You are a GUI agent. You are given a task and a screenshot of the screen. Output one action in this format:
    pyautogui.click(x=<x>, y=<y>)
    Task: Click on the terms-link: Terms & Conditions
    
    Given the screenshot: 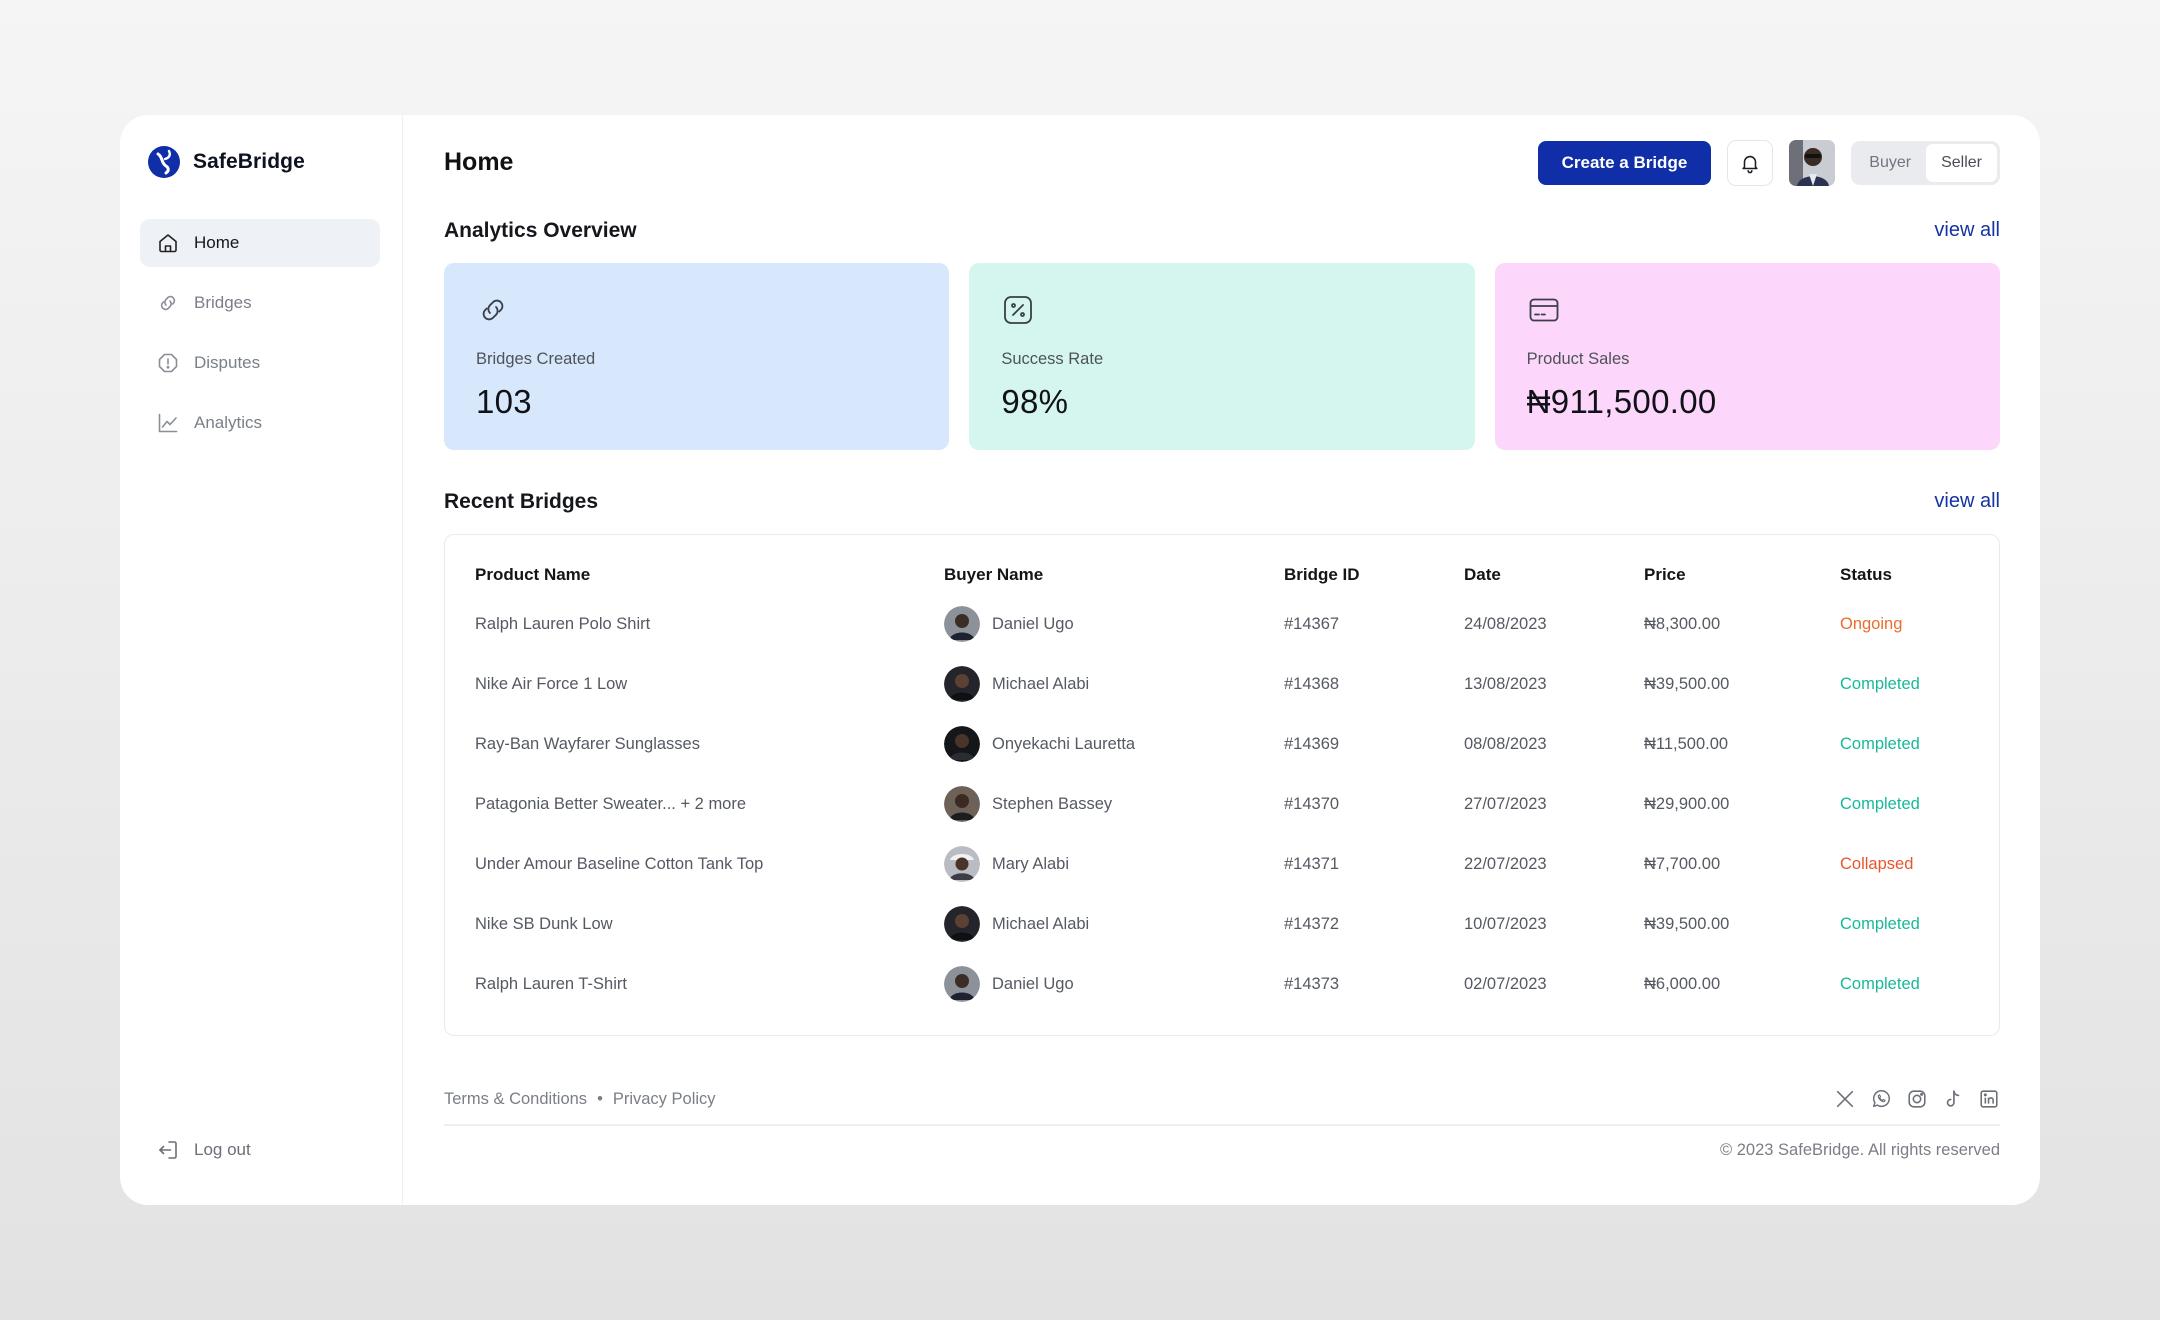 What is the action you would take?
    pyautogui.click(x=516, y=1099)
    